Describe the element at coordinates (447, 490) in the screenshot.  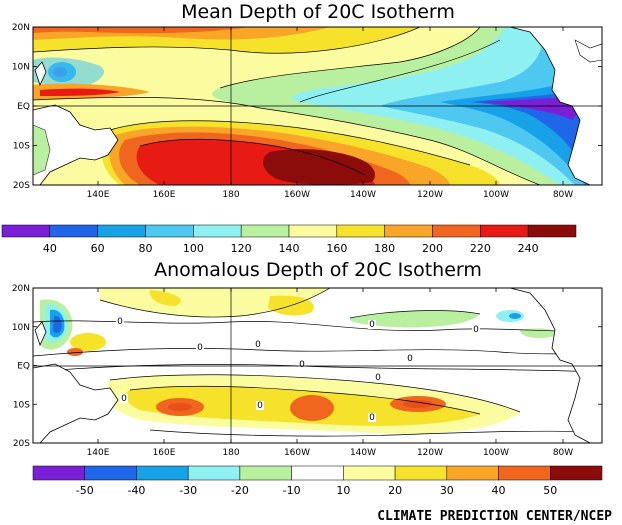
I see `colorbar-label: 30` at that location.